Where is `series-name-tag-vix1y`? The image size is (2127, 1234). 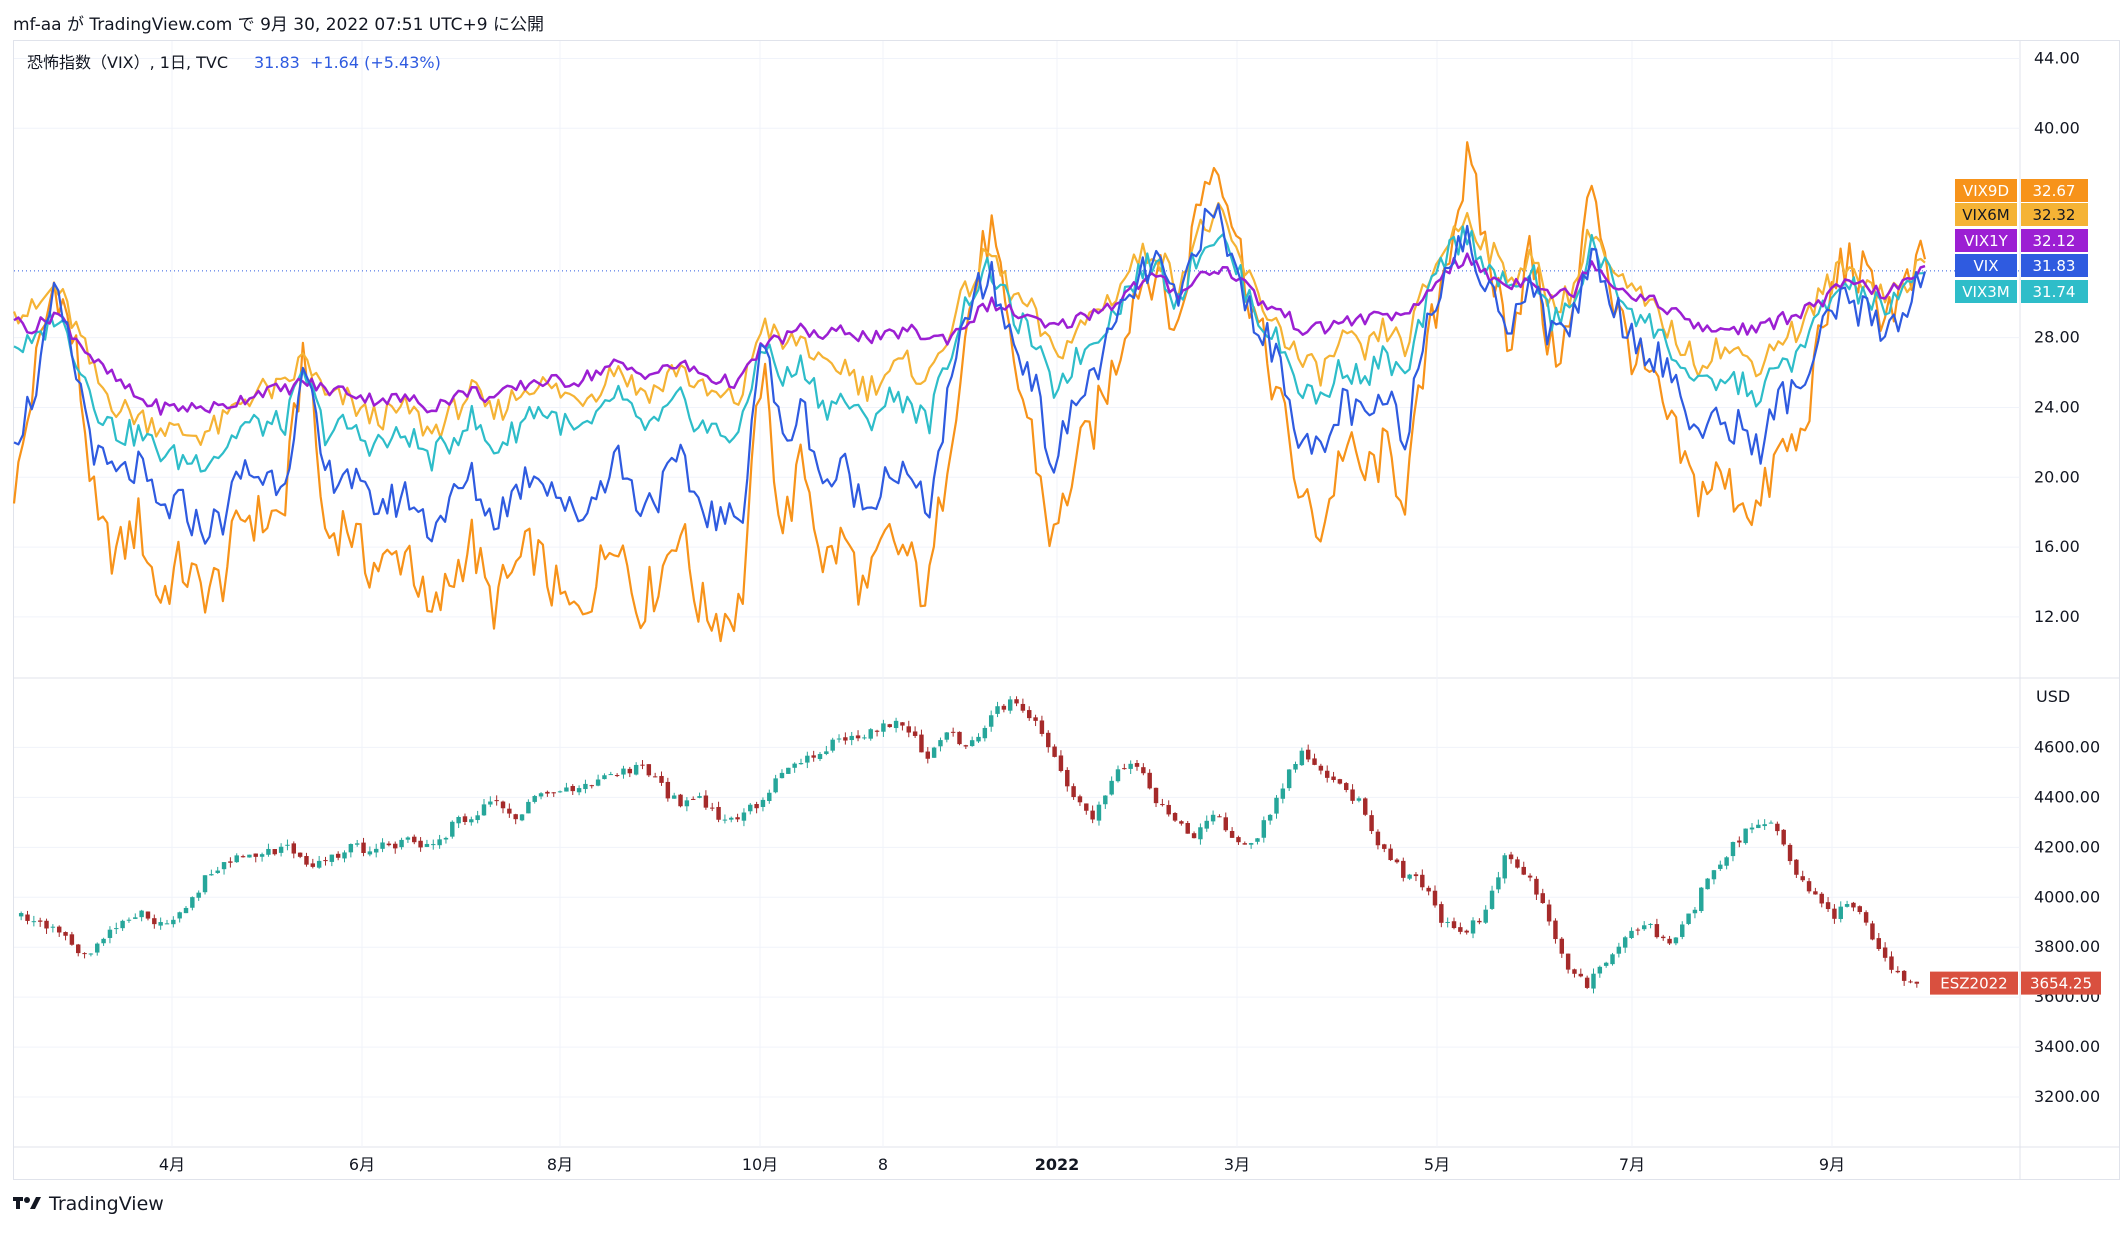
series-name-tag-vix1y is located at coordinates (1986, 240).